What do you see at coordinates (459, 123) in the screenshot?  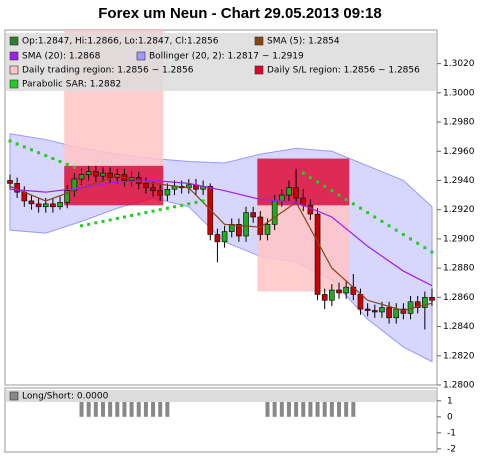 I see `y-tick-label: 1.2980` at bounding box center [459, 123].